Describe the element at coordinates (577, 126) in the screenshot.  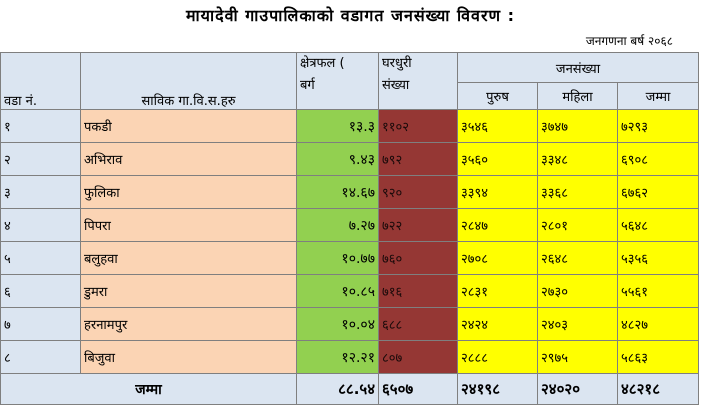
I see `female-cell: ३७४७` at that location.